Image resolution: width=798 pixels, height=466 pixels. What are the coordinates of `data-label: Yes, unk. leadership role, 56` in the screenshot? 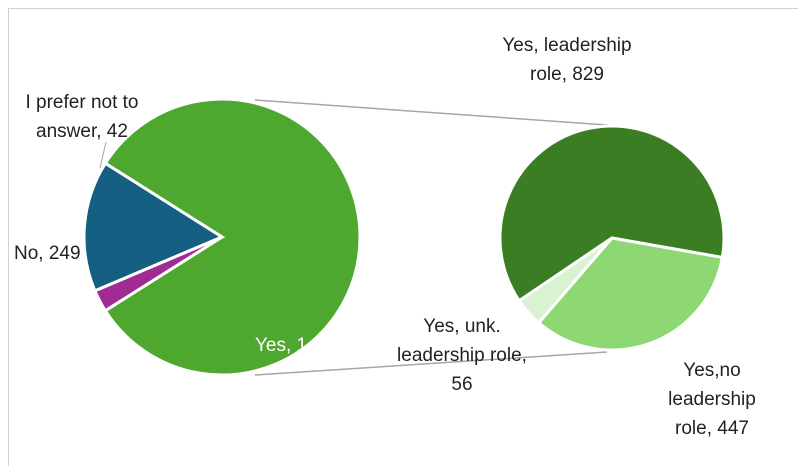 It's located at (462, 355).